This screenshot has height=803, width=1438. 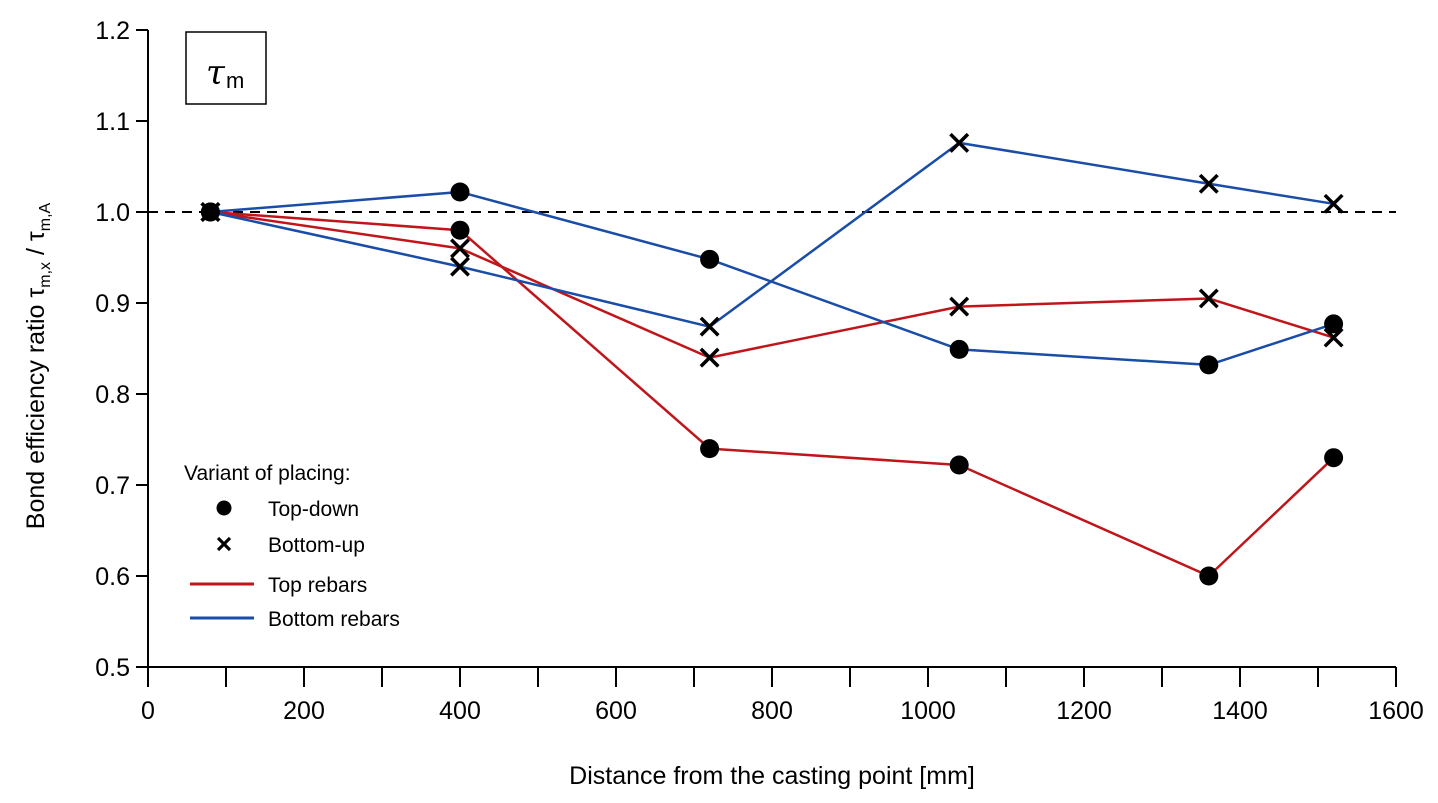 What do you see at coordinates (772, 711) in the screenshot?
I see `x-tick-label: 800` at bounding box center [772, 711].